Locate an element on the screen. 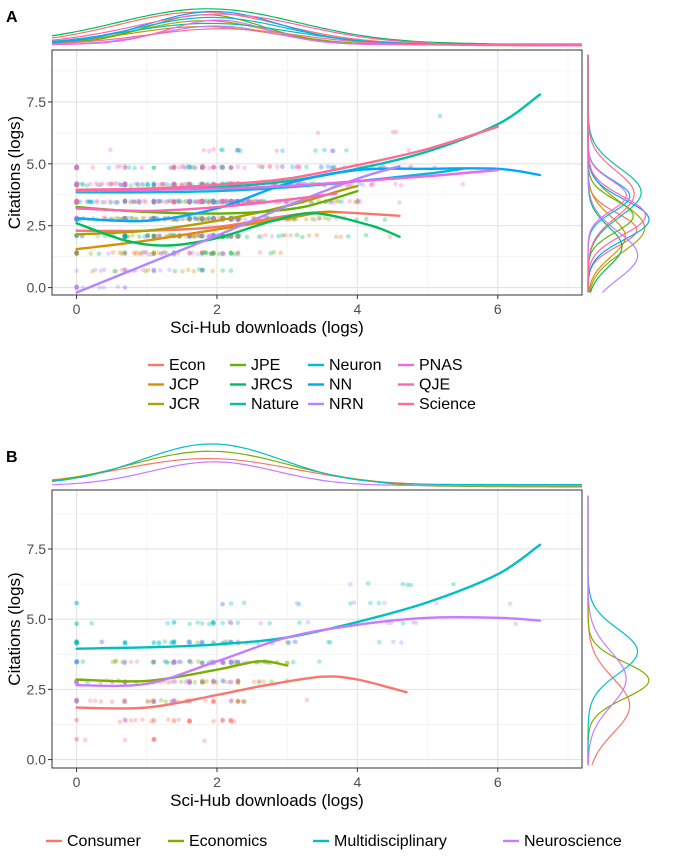  legend-item: Econ is located at coordinates (176, 365).